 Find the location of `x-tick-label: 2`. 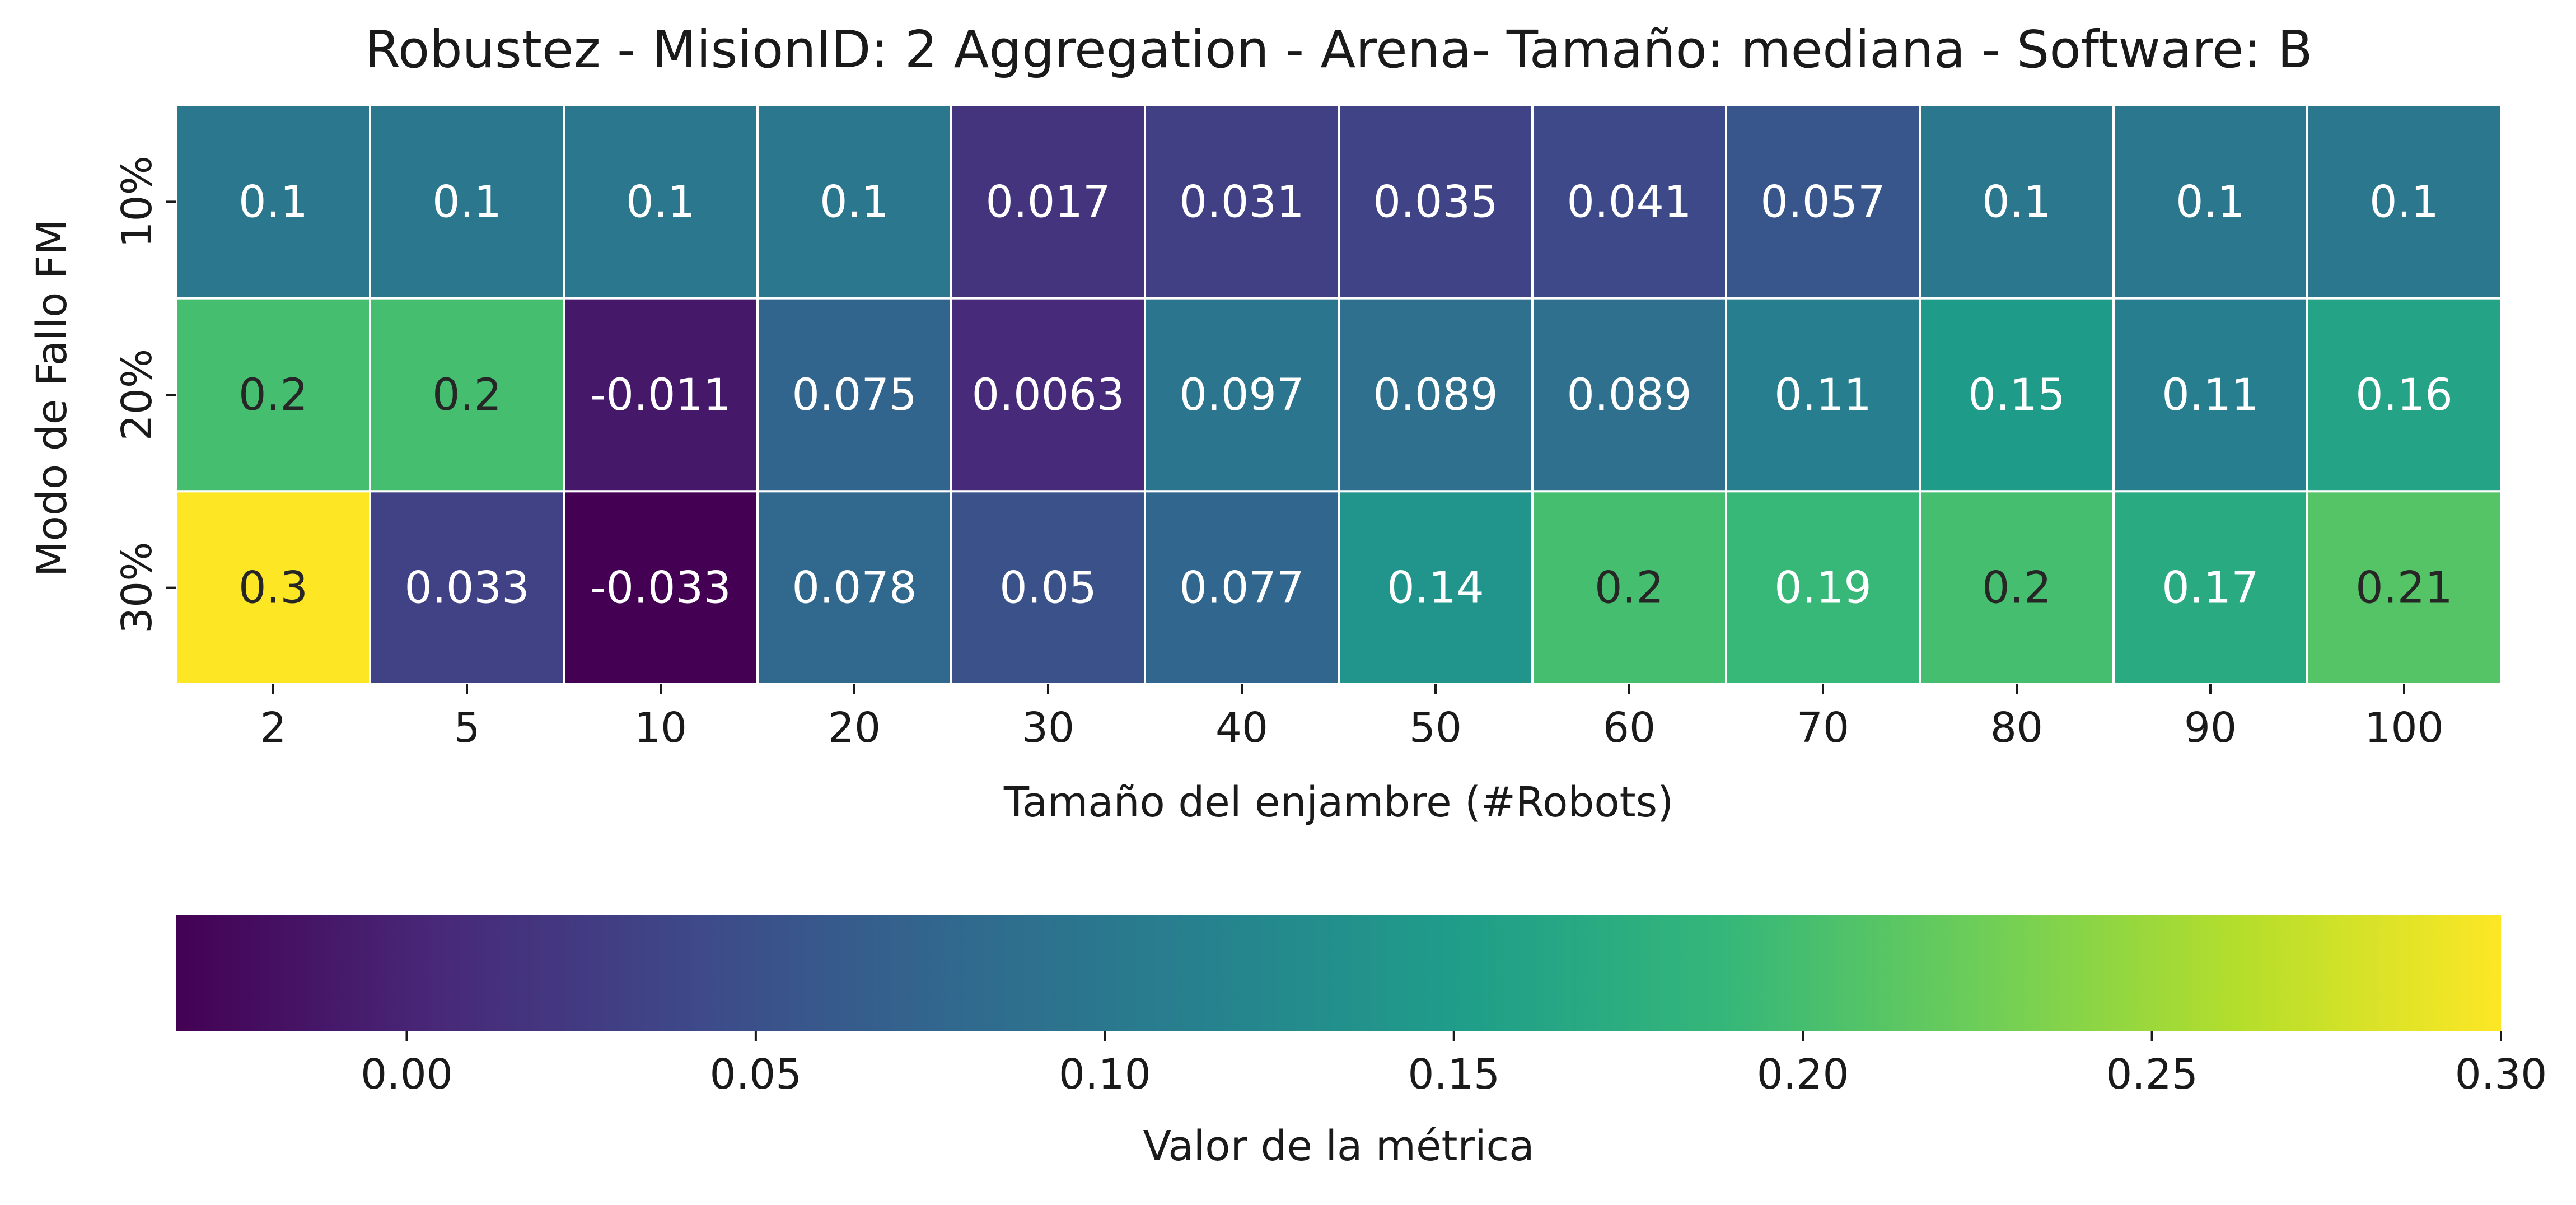

x-tick-label: 2 is located at coordinates (273, 728).